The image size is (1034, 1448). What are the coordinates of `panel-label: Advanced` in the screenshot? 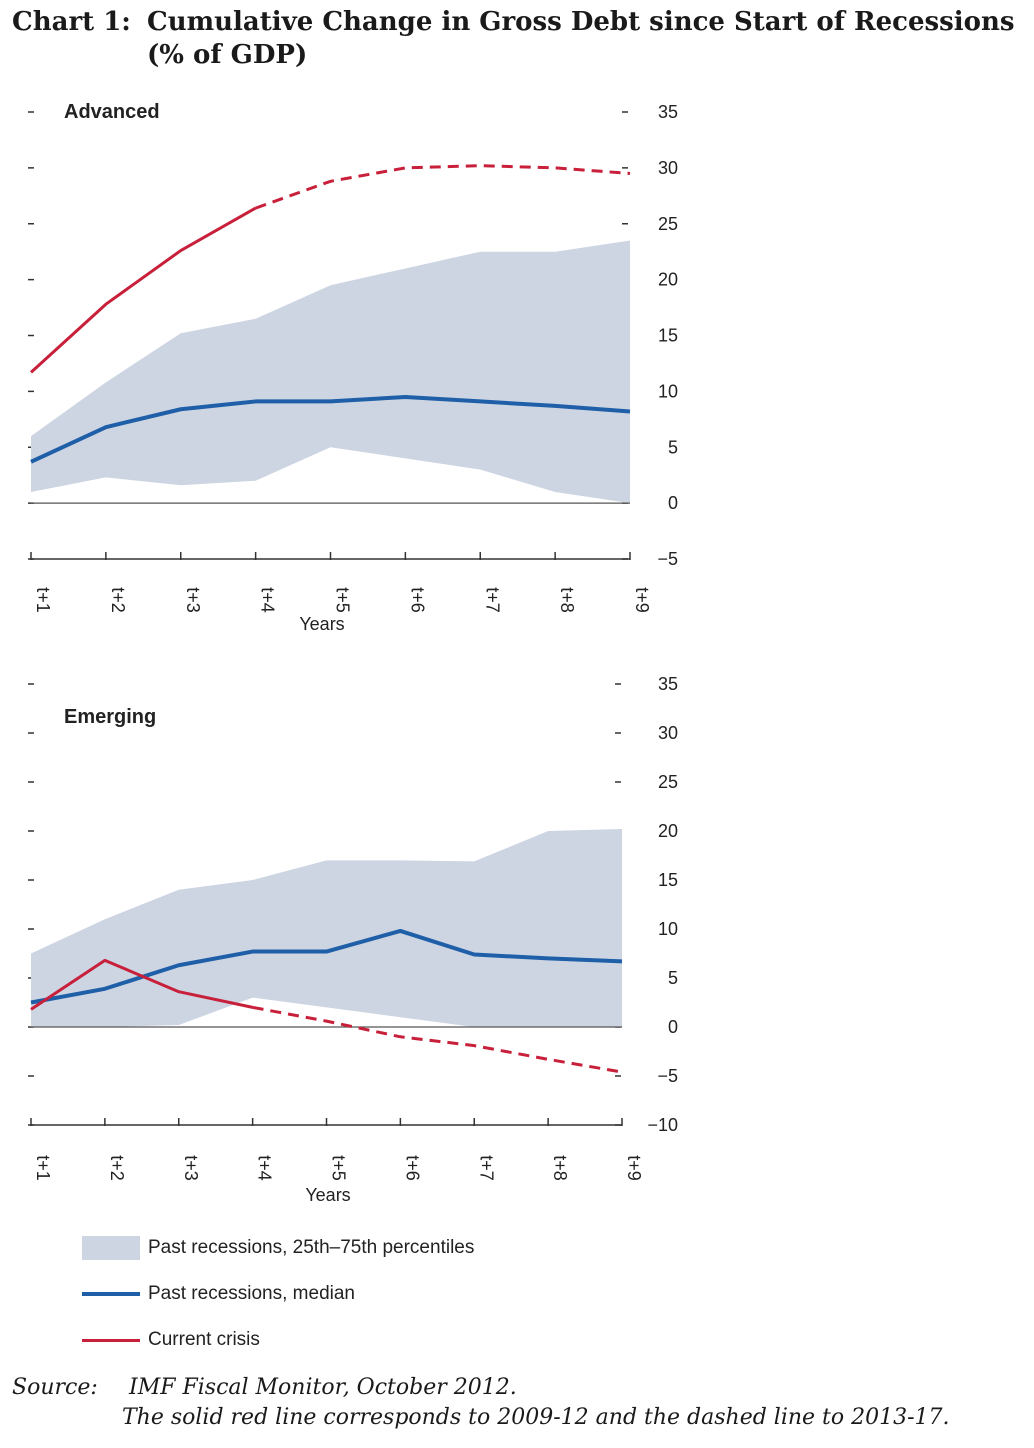 It's located at (112, 112).